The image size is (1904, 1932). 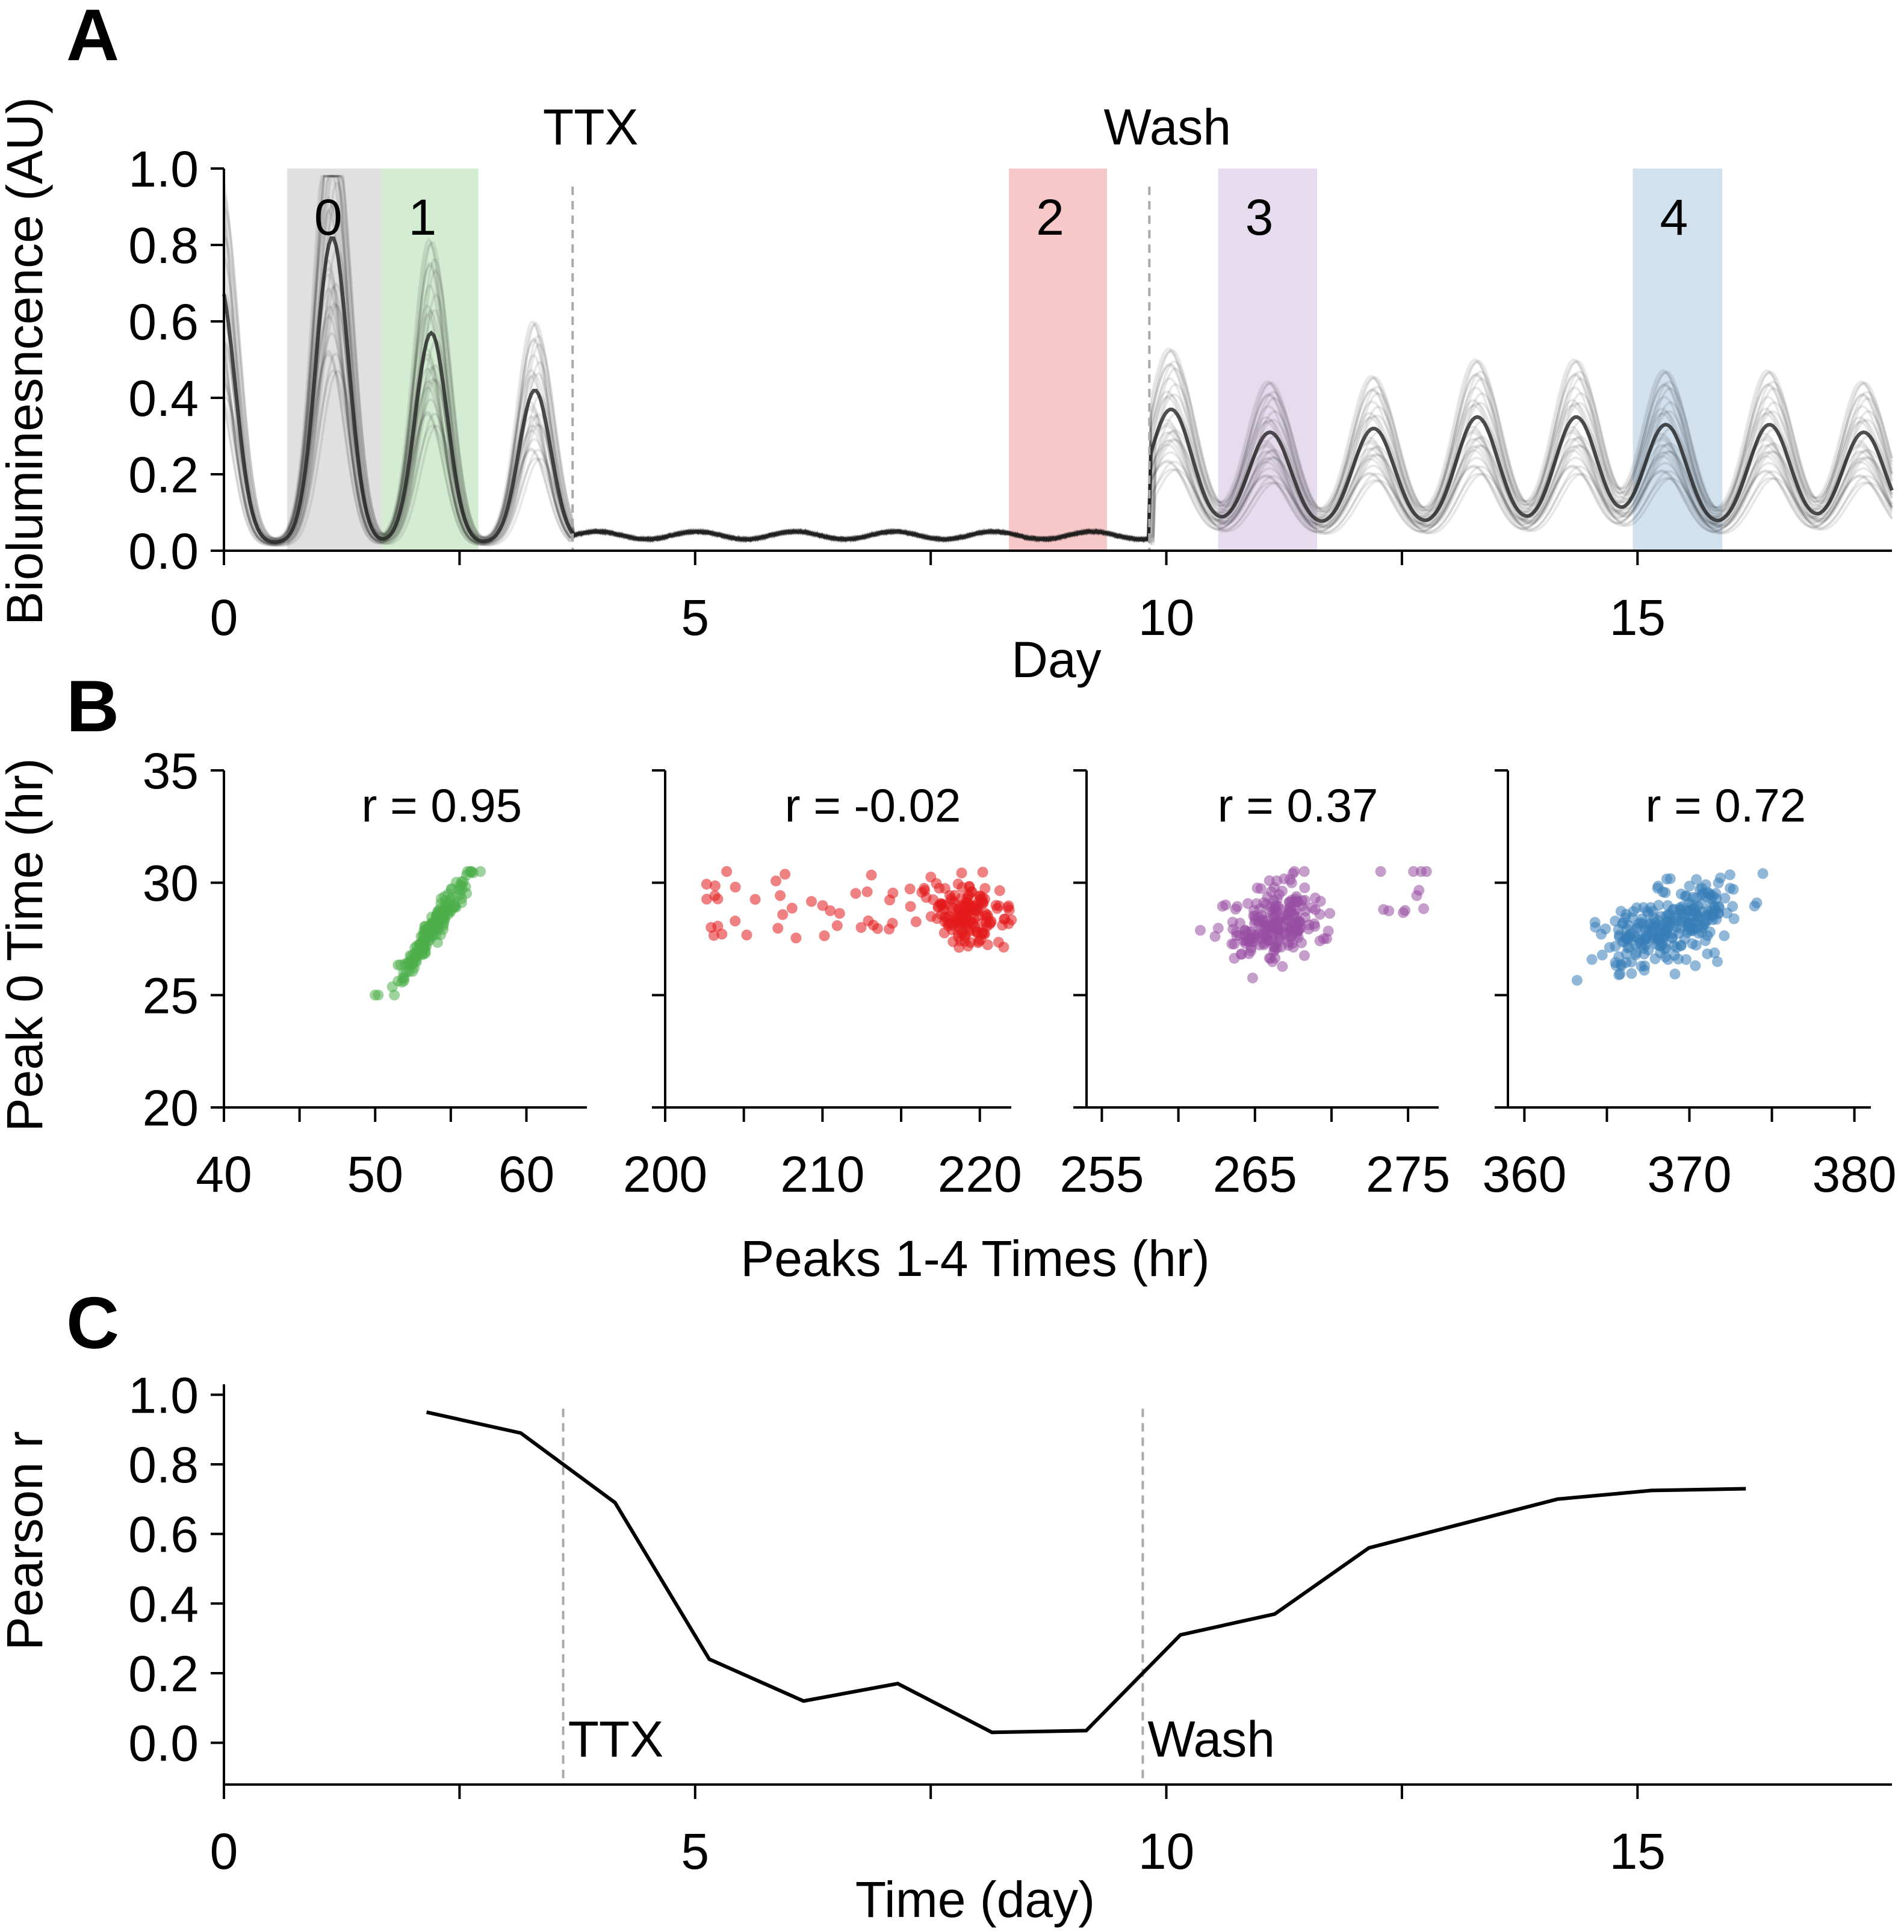 What do you see at coordinates (1255, 1174) in the screenshot?
I see `x-tick-label: 265` at bounding box center [1255, 1174].